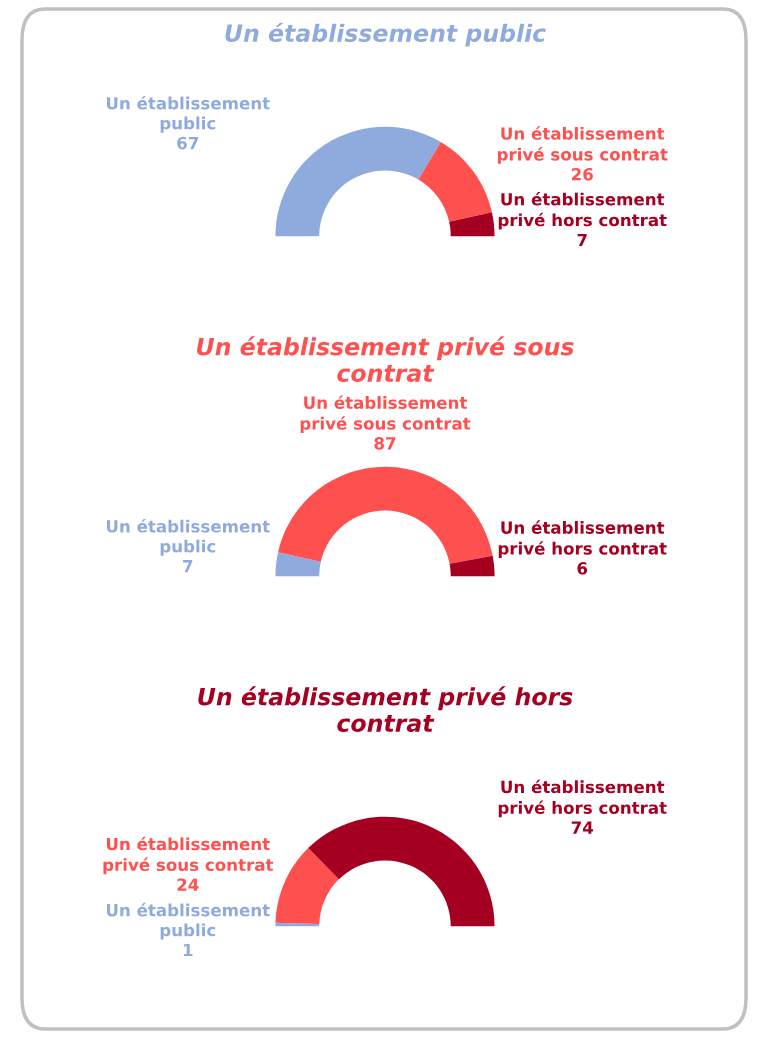  Describe the element at coordinates (385, 359) in the screenshot. I see `chart-title: Un établissement privé sous contrat` at that location.